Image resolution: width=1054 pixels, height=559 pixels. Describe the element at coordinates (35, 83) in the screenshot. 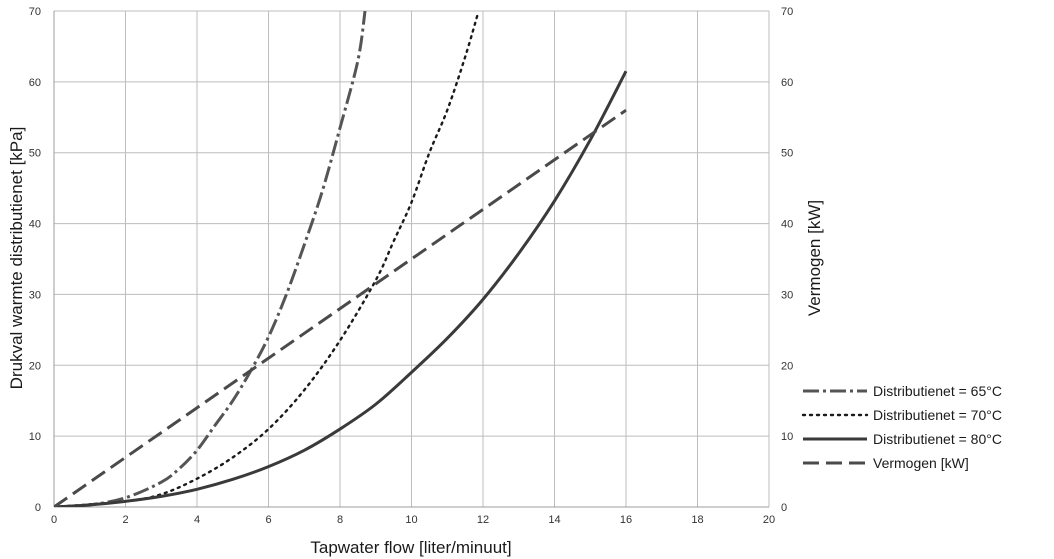

I see `y-left-tick-label: 60` at that location.